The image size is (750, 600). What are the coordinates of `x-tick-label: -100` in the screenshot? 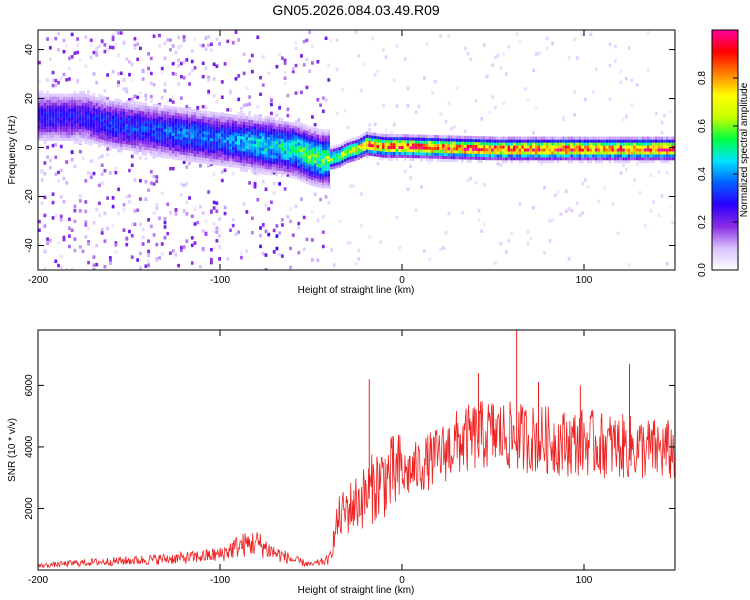 It's located at (220, 580).